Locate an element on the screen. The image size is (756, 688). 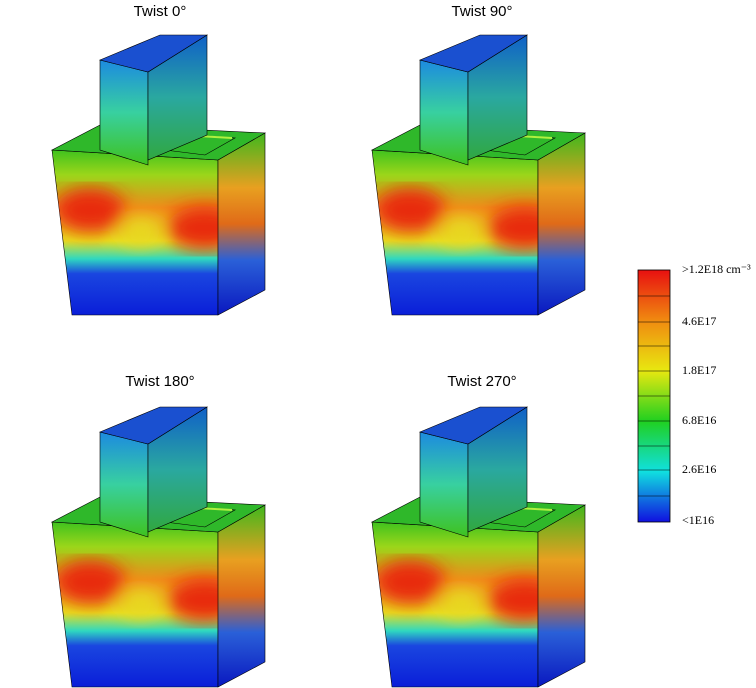
panel-title: Twist 90° is located at coordinates (481, 11).